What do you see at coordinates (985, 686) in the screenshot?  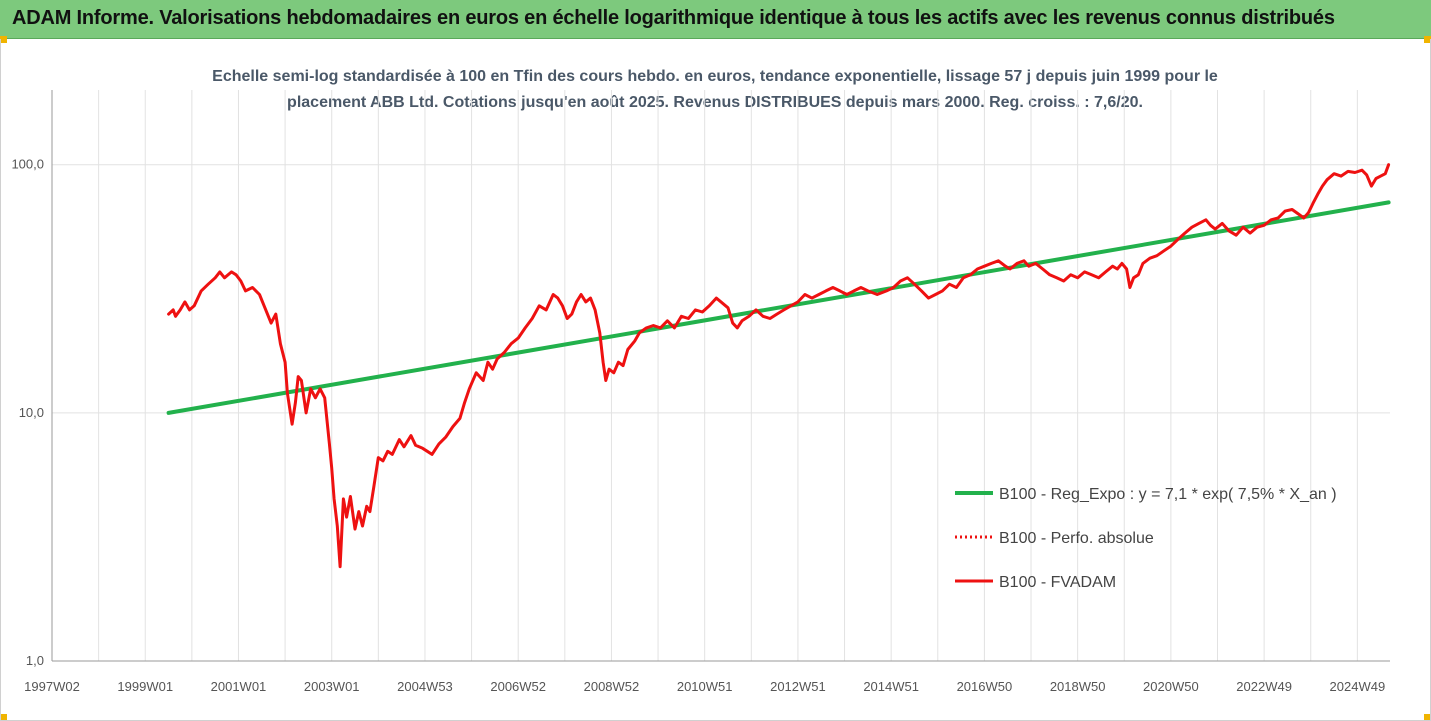 I see `x-tick-label: 2016W50` at bounding box center [985, 686].